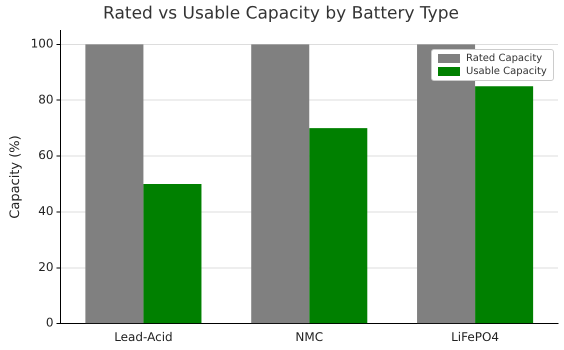  What do you see at coordinates (506, 71) in the screenshot?
I see `legend-label: Usable Capacity` at bounding box center [506, 71].